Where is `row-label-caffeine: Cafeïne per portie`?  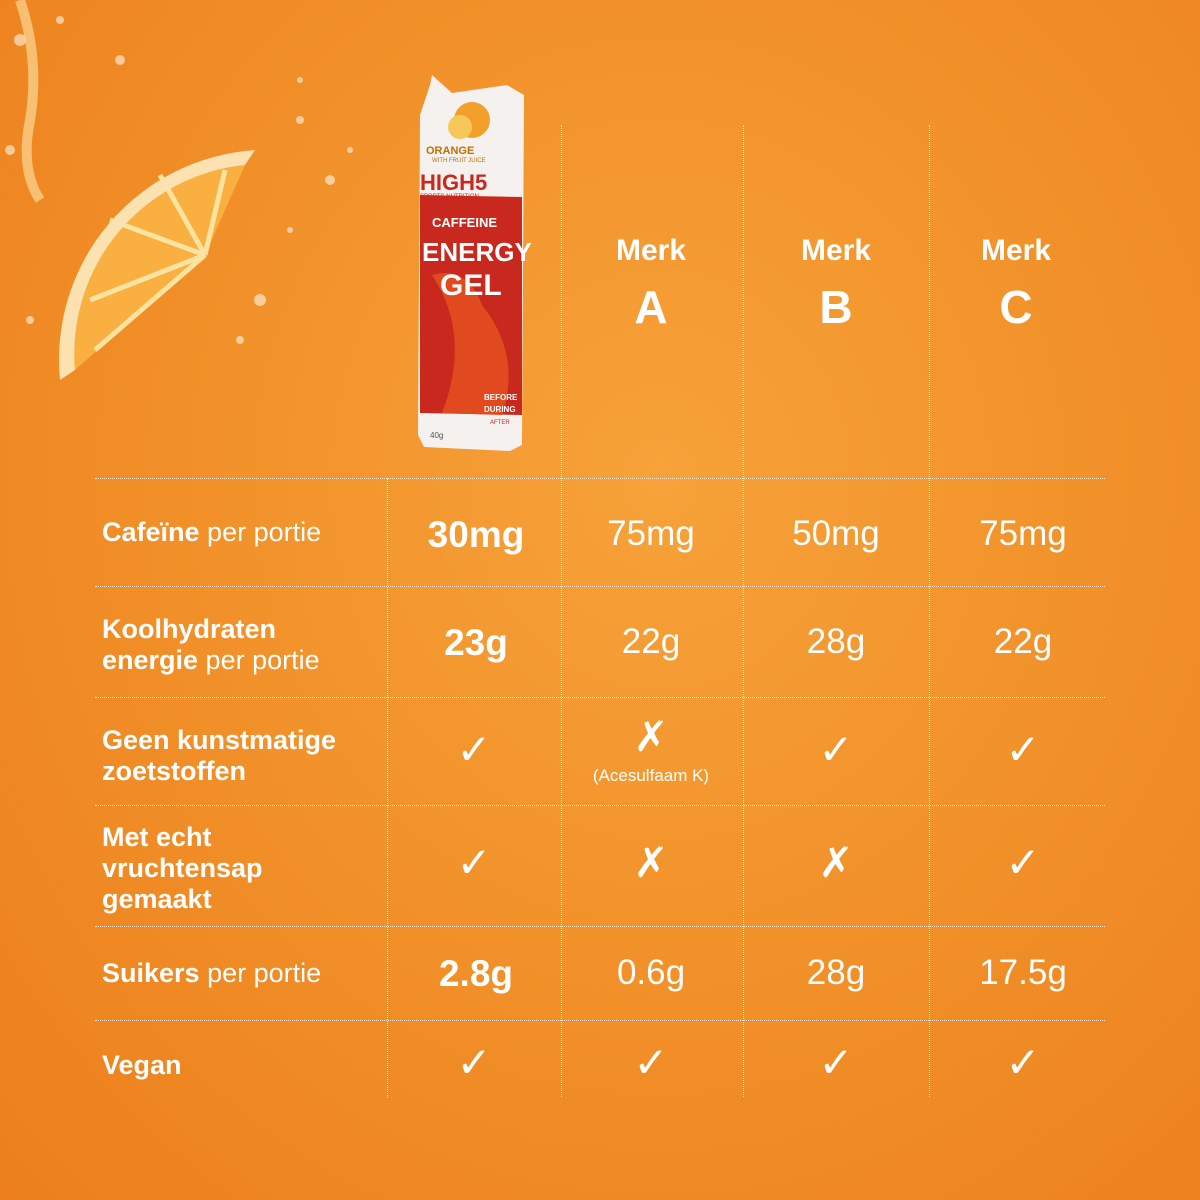
row-label-caffeine: Cafeïne per portie is located at coordinates (211, 532).